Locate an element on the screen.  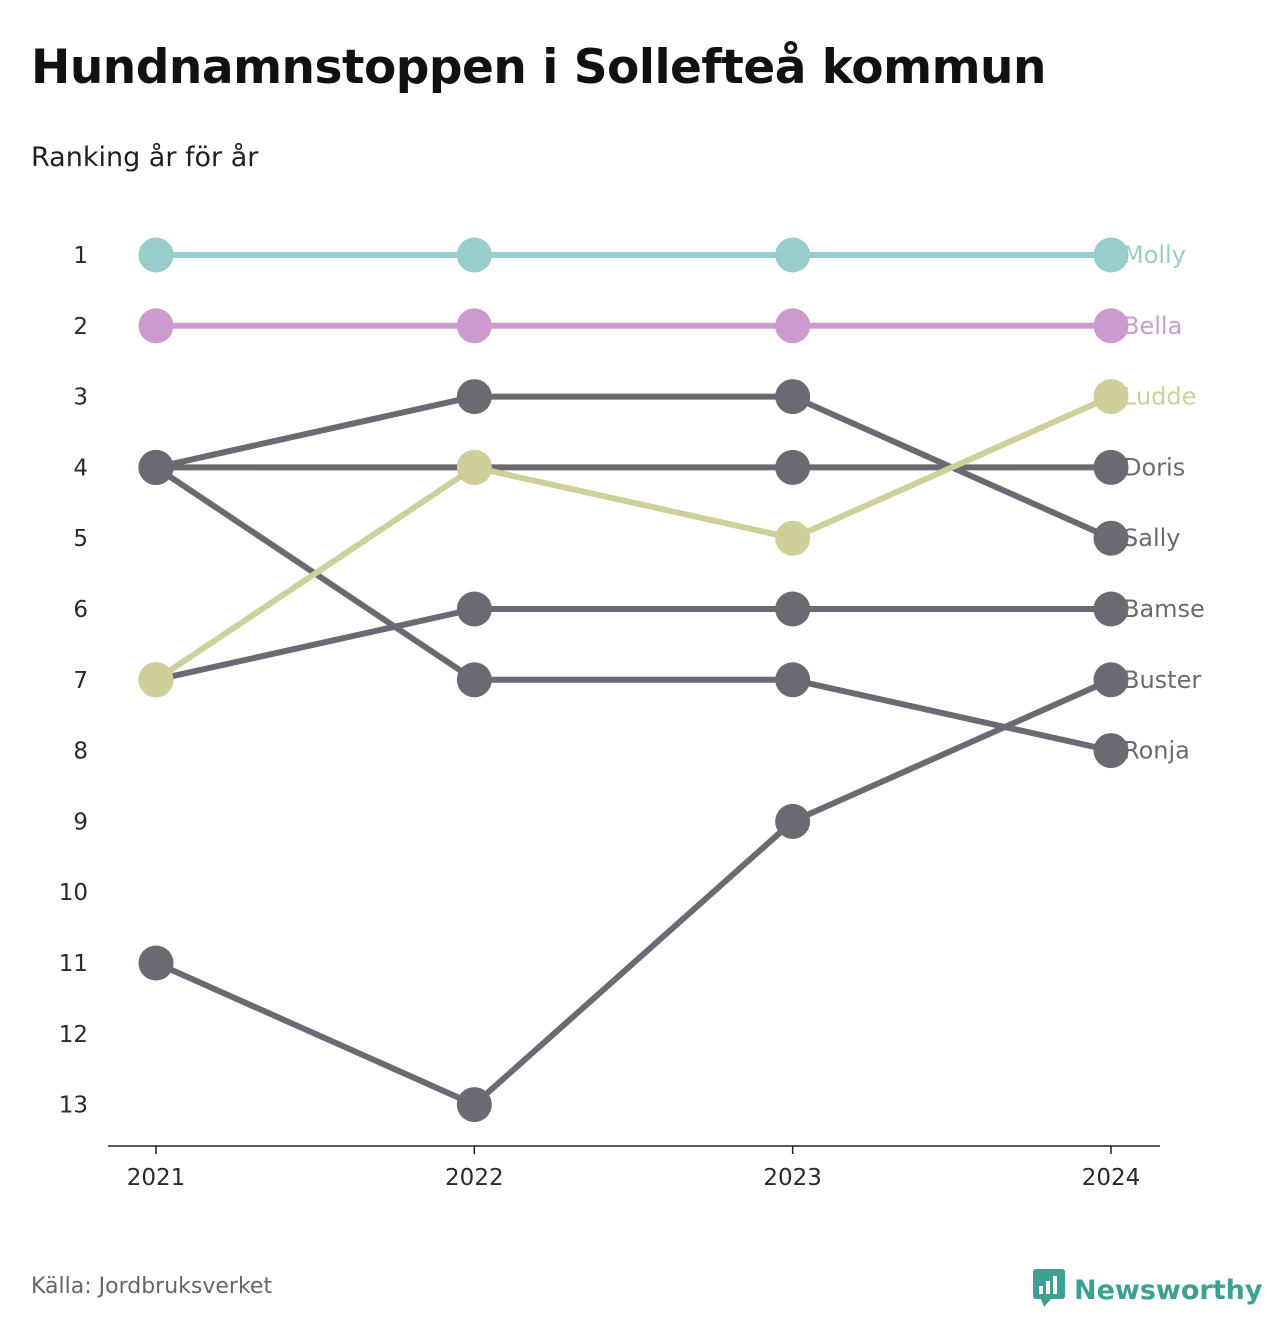
y-tick-label: 11 is located at coordinates (73, 964).